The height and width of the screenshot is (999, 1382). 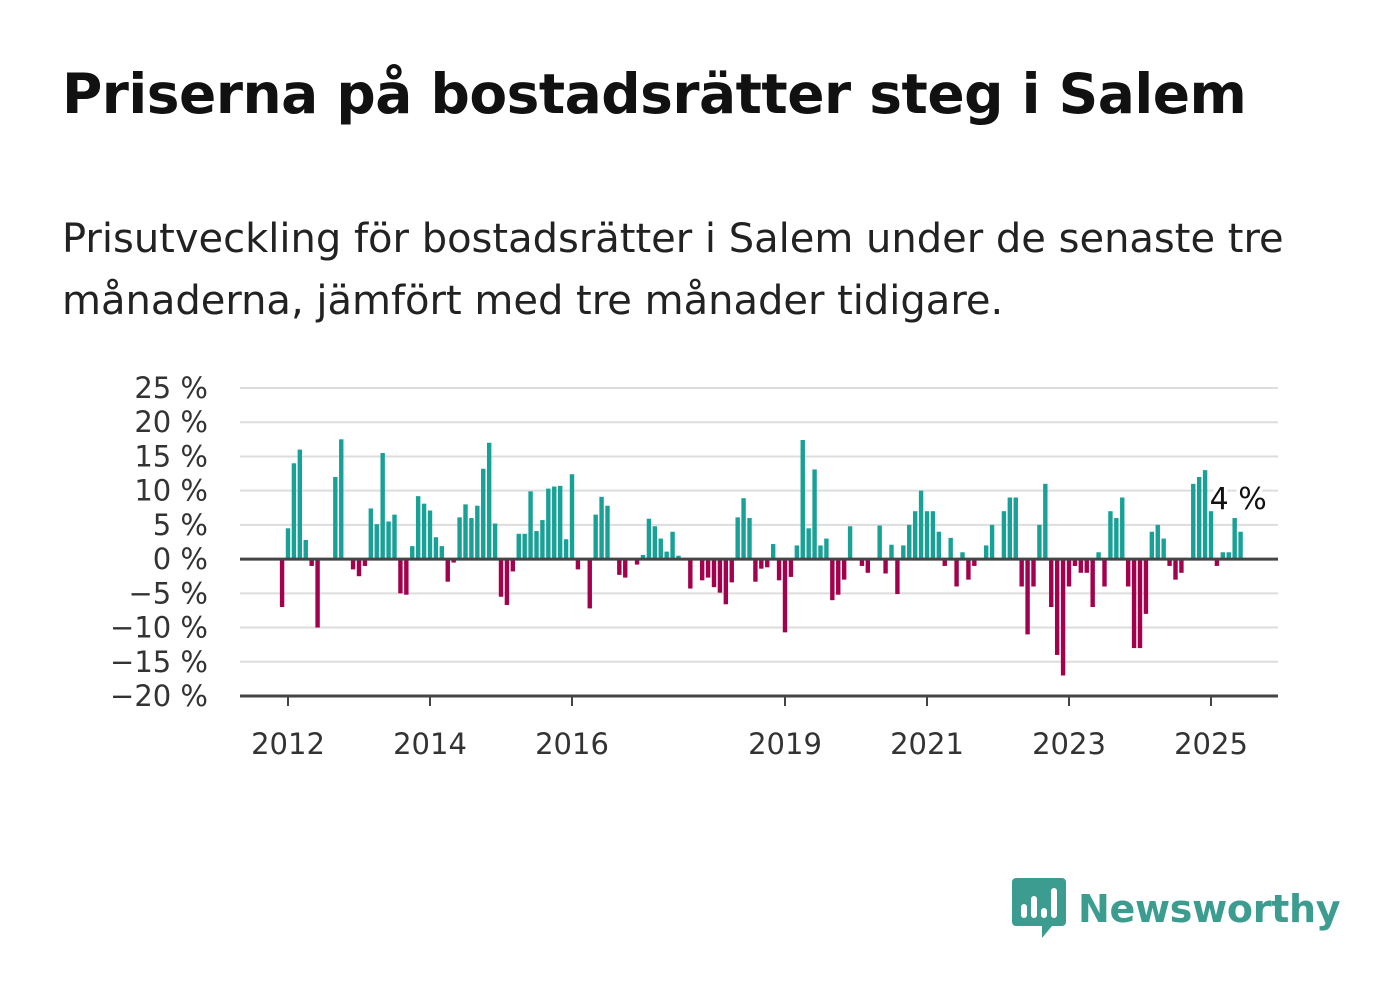 I want to click on brand-name: Newsworthy, so click(x=1209, y=909).